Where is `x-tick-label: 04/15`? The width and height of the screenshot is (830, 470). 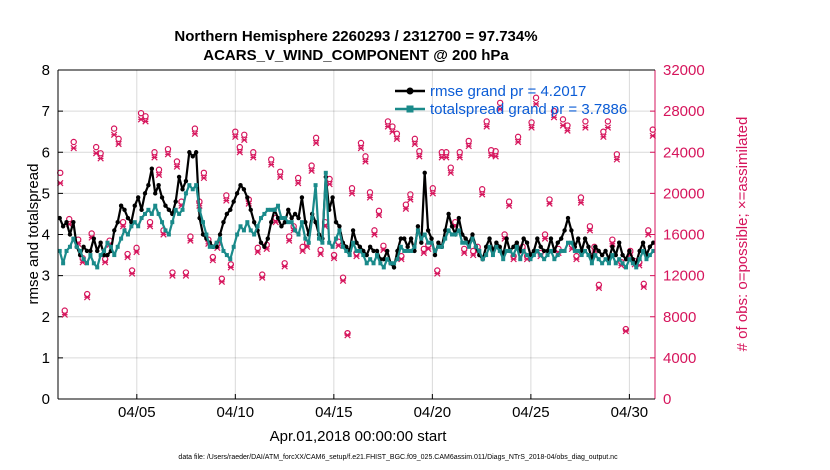
x-tick-label: 04/15 is located at coordinates (334, 412).